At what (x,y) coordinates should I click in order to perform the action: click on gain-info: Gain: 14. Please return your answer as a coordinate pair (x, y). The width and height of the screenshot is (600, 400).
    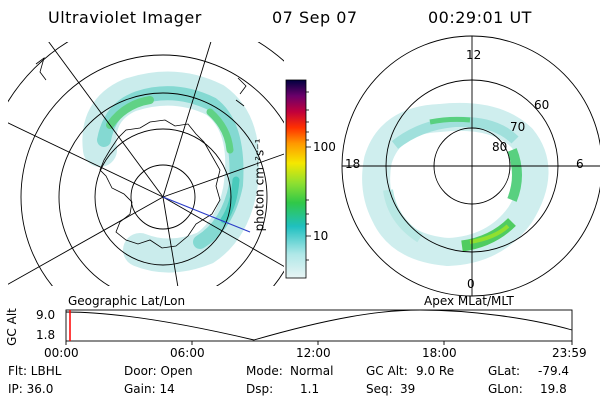
    Looking at the image, I should click on (149, 389).